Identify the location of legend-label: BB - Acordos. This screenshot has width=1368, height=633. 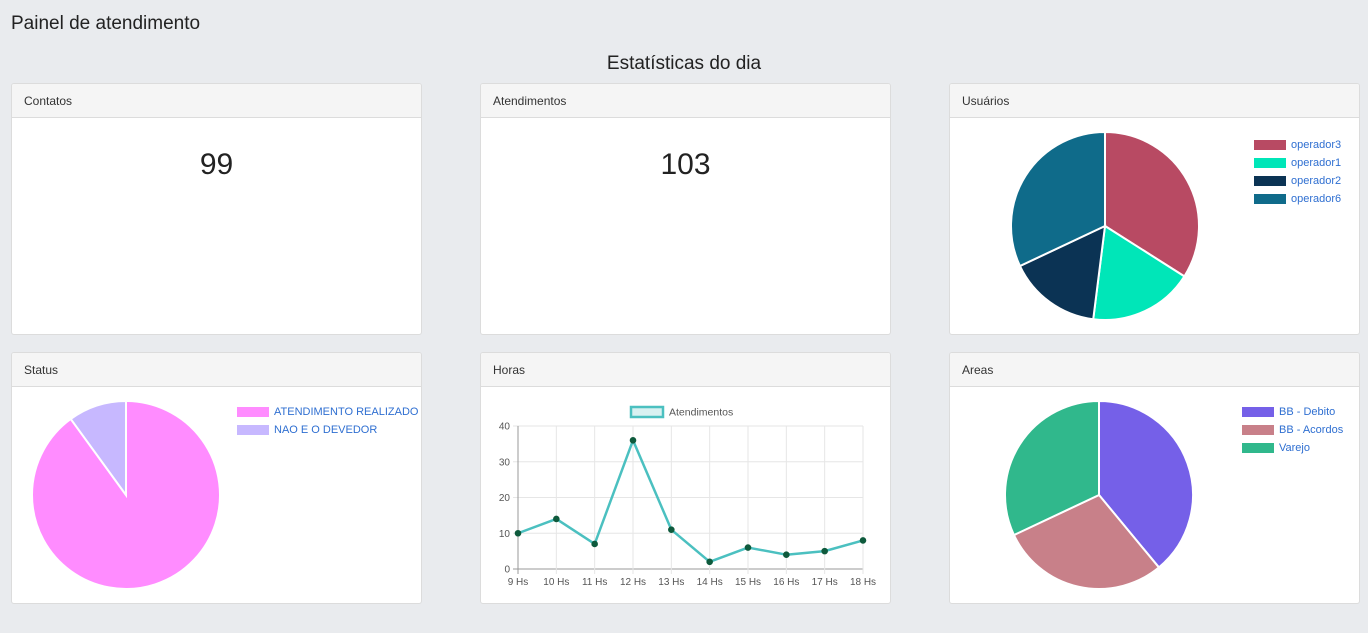
(1311, 430).